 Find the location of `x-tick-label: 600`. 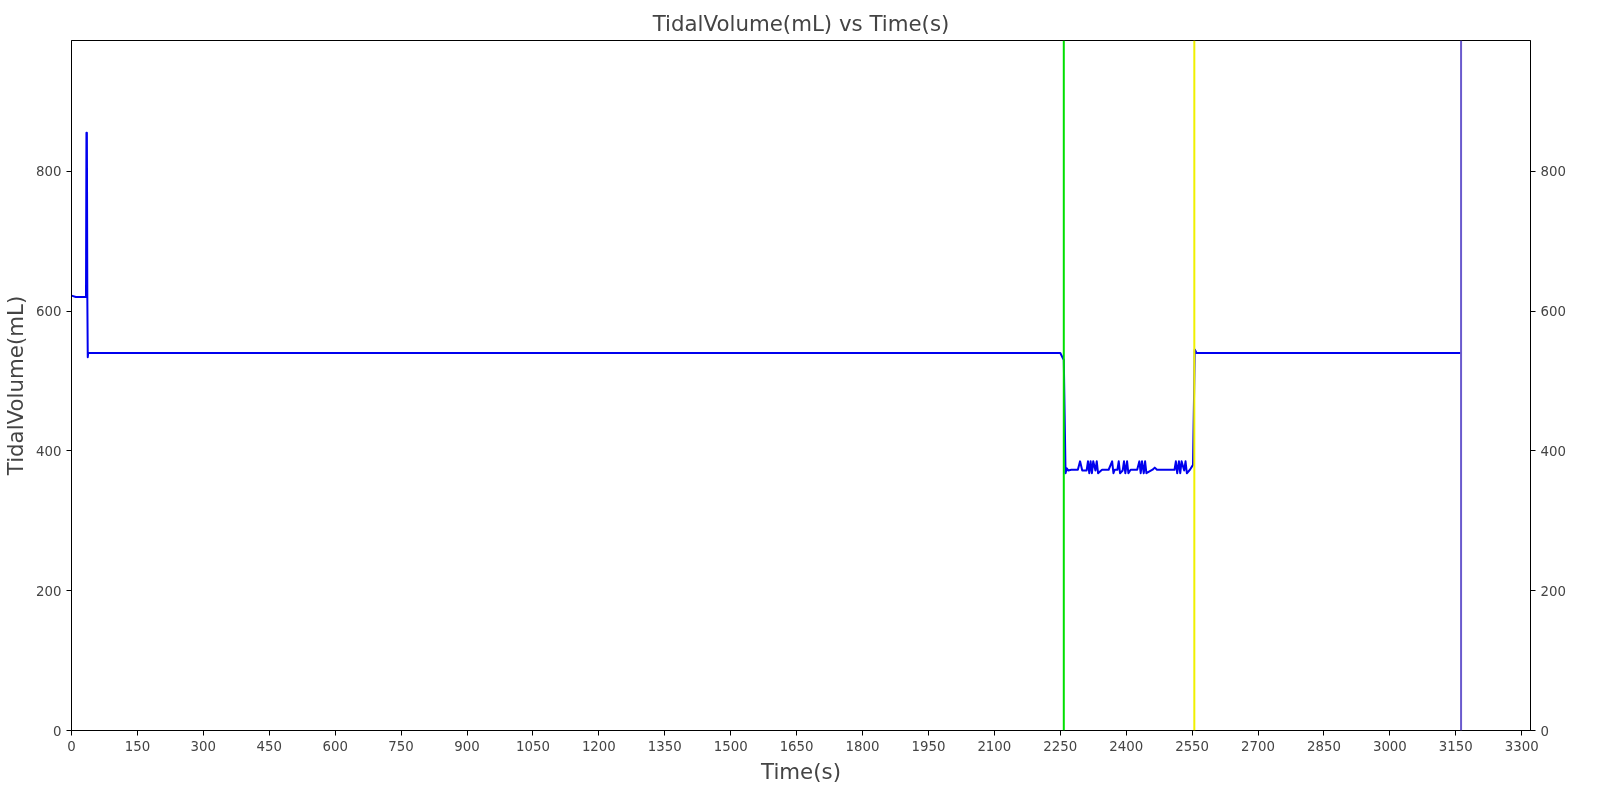

x-tick-label: 600 is located at coordinates (335, 746).